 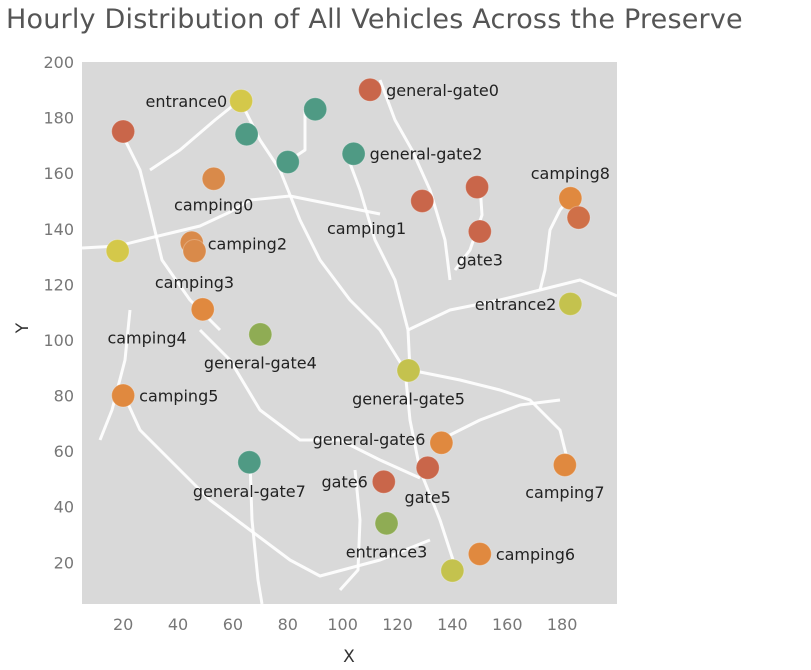 What do you see at coordinates (249, 491) in the screenshot?
I see `point-label: general-gate7` at bounding box center [249, 491].